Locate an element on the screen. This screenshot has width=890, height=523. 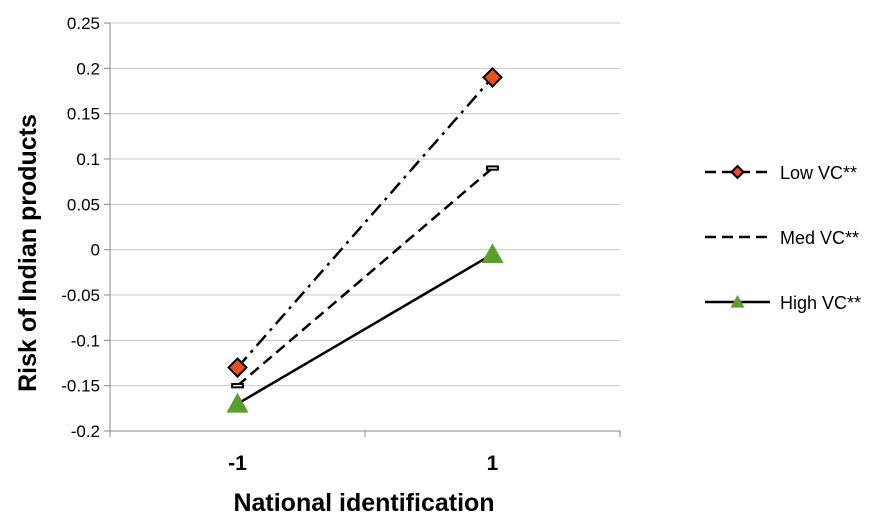
x-tick-label: 1 is located at coordinates (493, 463).